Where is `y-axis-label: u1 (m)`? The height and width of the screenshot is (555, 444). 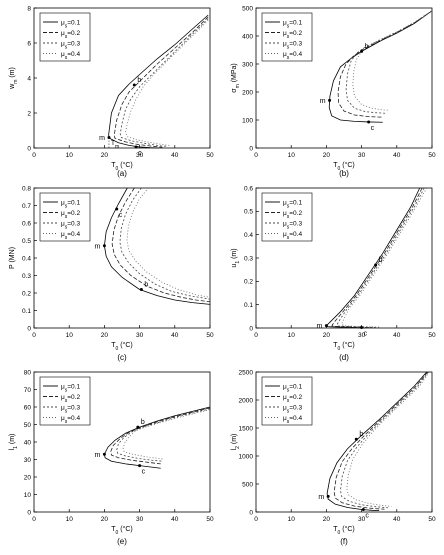
y-axis-label: u1 (m) is located at coordinates (236, 257).